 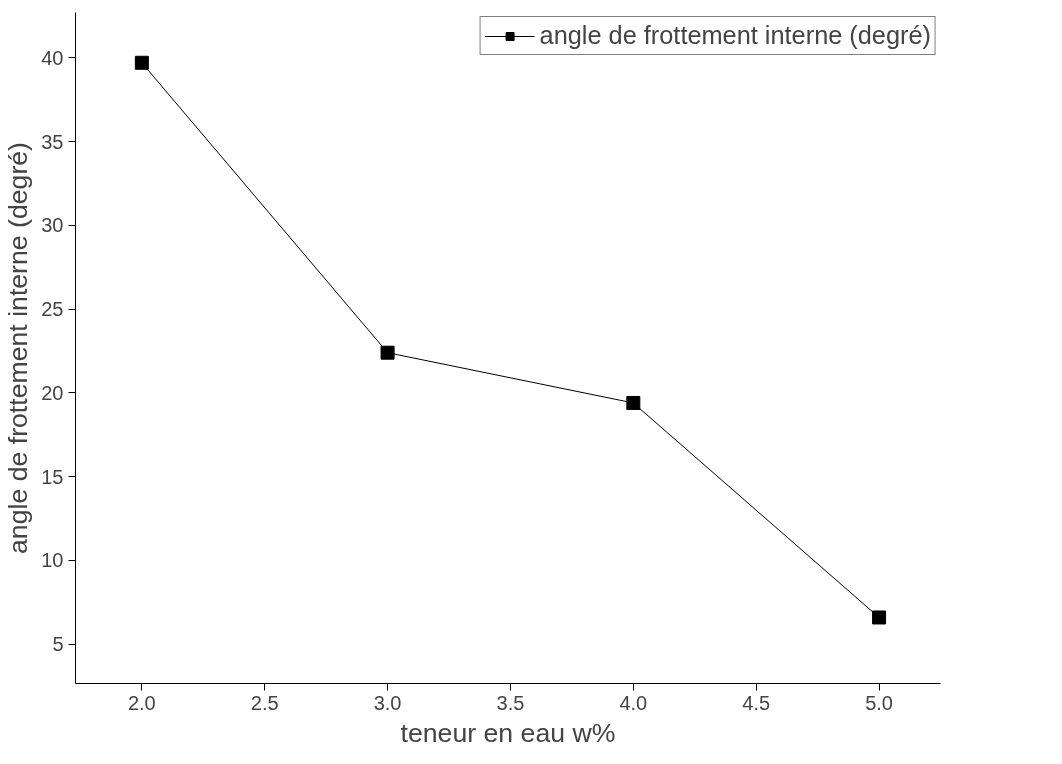 What do you see at coordinates (52, 392) in the screenshot?
I see `y-tick-label: 20` at bounding box center [52, 392].